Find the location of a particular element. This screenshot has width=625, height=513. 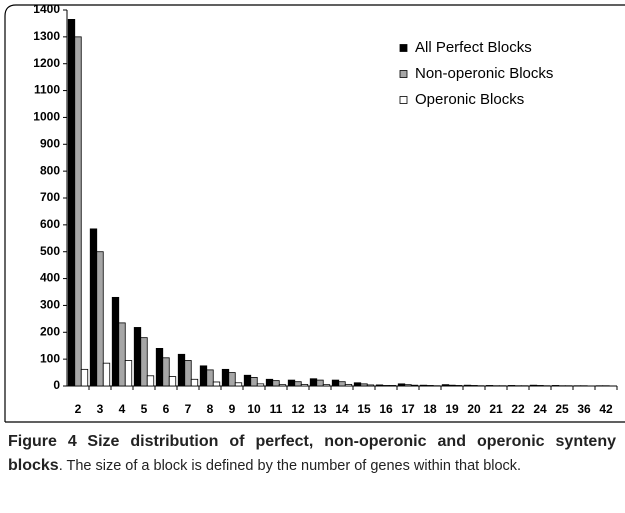

x-tick-label: 24 is located at coordinates (540, 409).